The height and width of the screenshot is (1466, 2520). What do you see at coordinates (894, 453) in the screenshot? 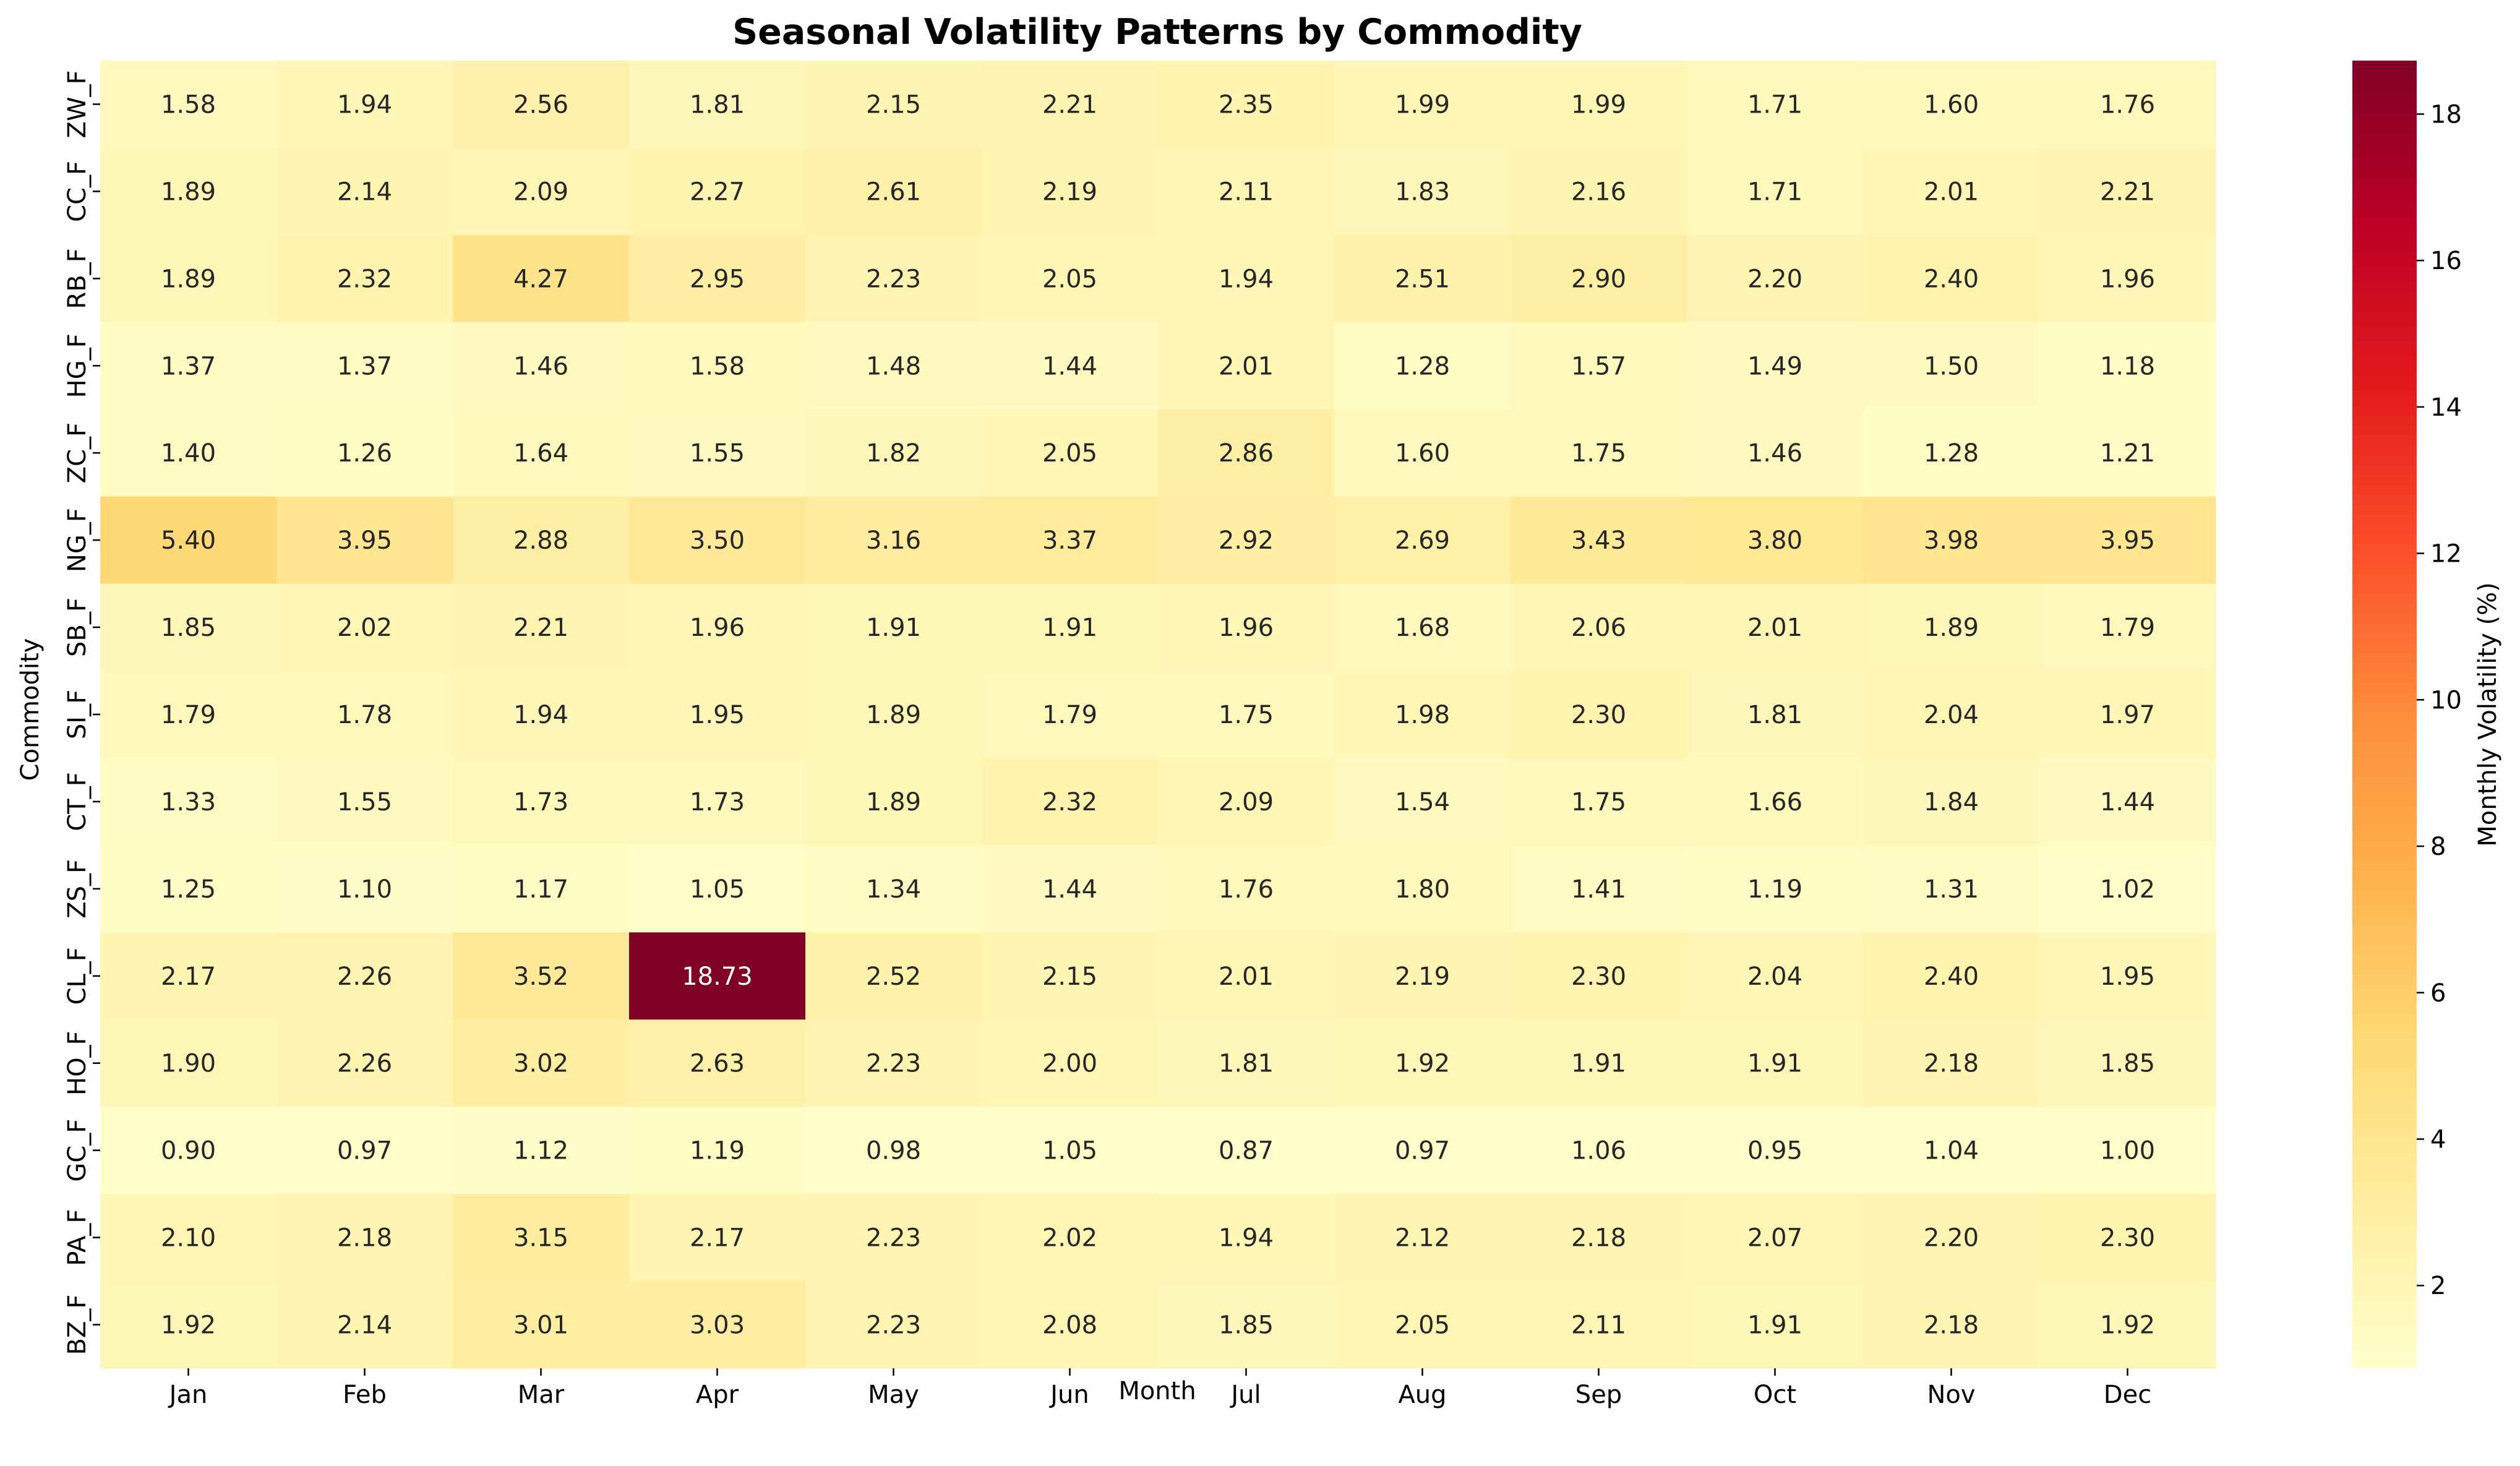
I see `cell-value-label: 1.82` at bounding box center [894, 453].